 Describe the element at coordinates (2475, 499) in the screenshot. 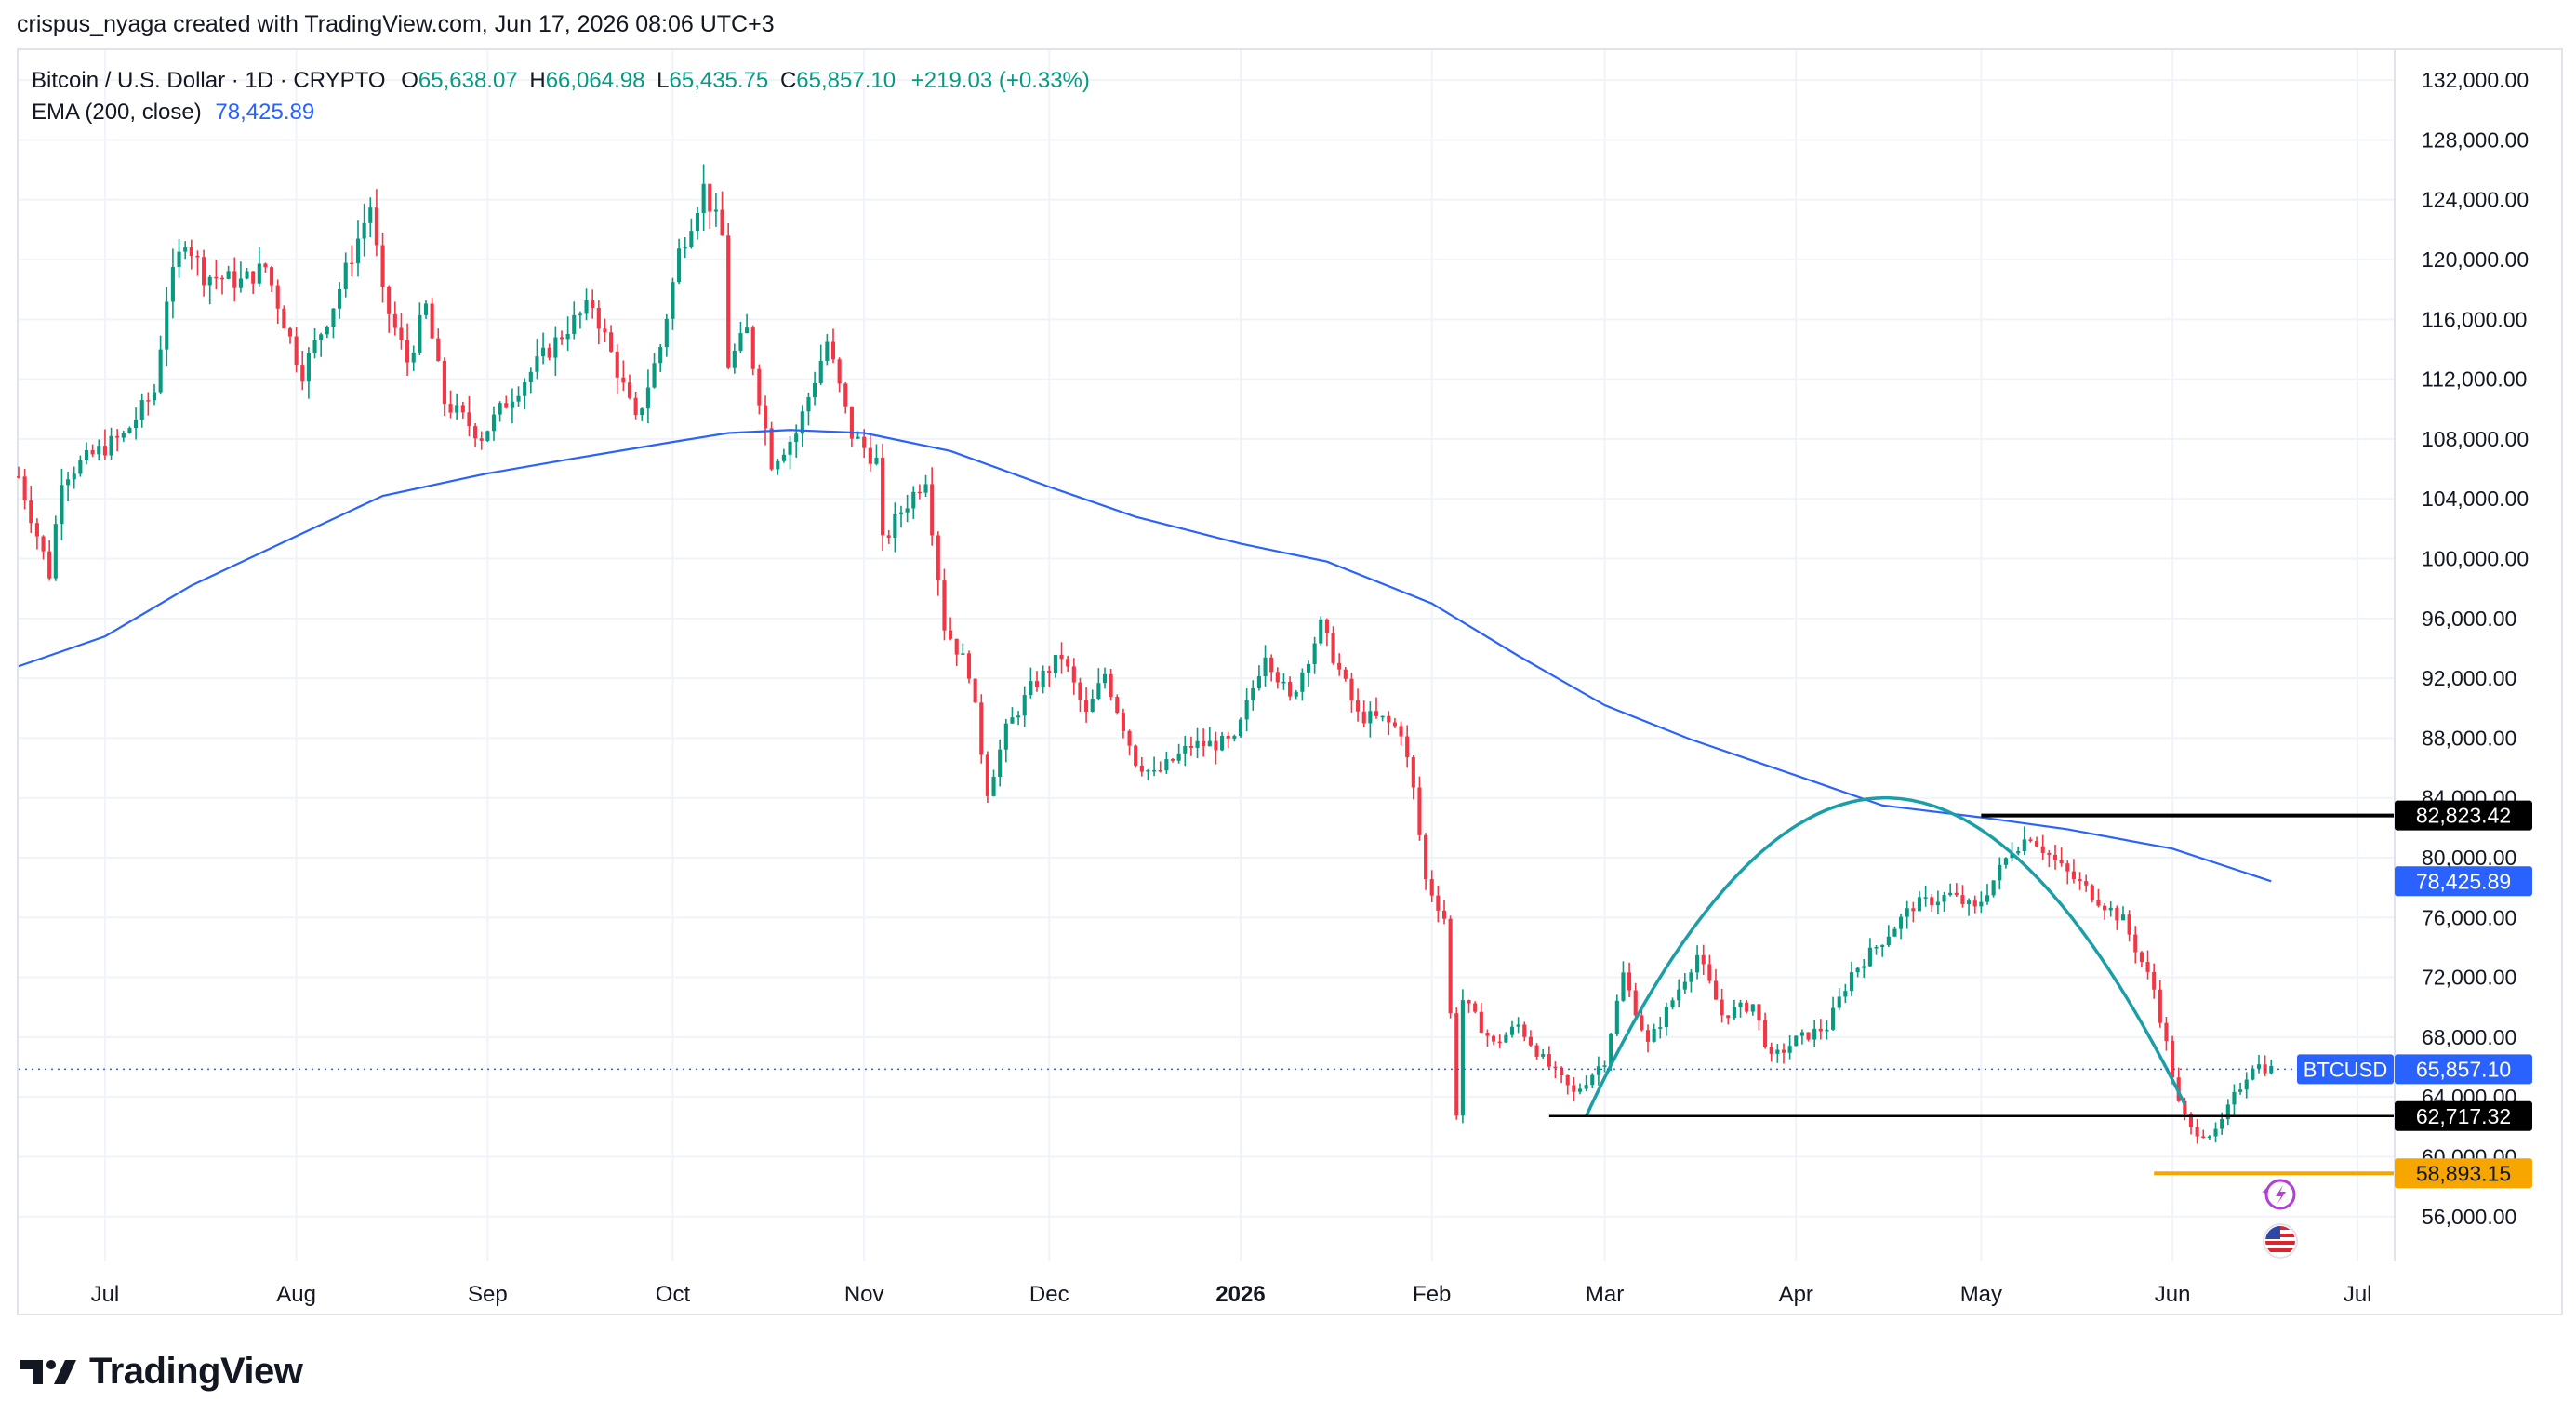

I see `y-tick-label: 104,000.00` at that location.